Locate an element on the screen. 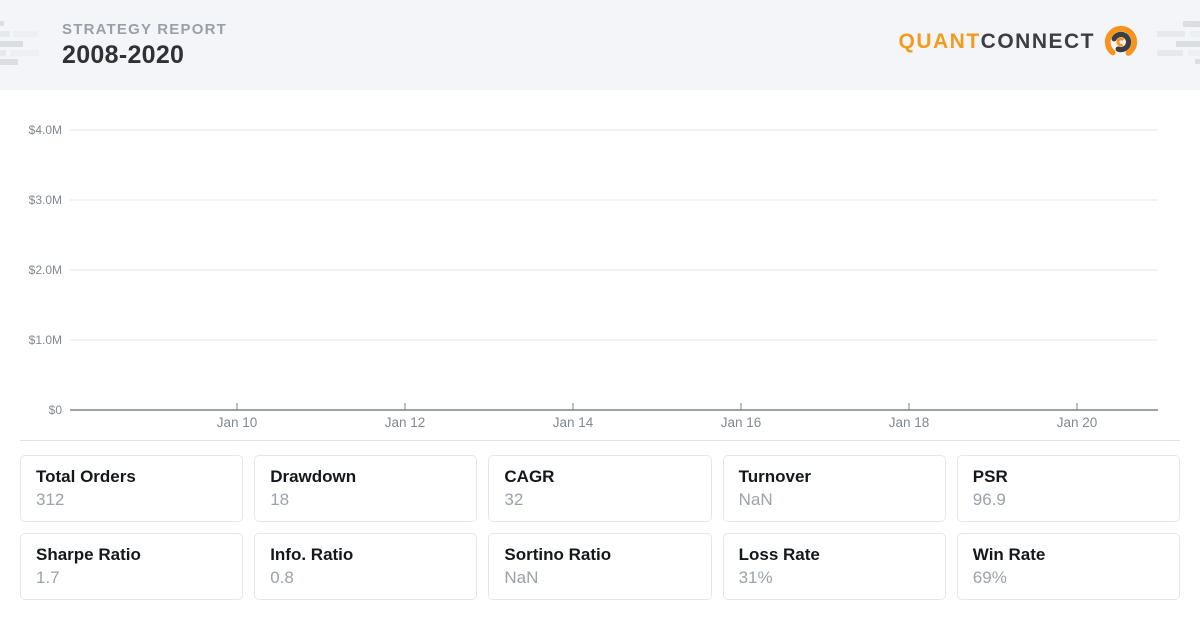 Image resolution: width=1200 pixels, height=632 pixels. stat-card-sharpe-ratio: Sharpe Ratio 1.7 is located at coordinates (132, 566).